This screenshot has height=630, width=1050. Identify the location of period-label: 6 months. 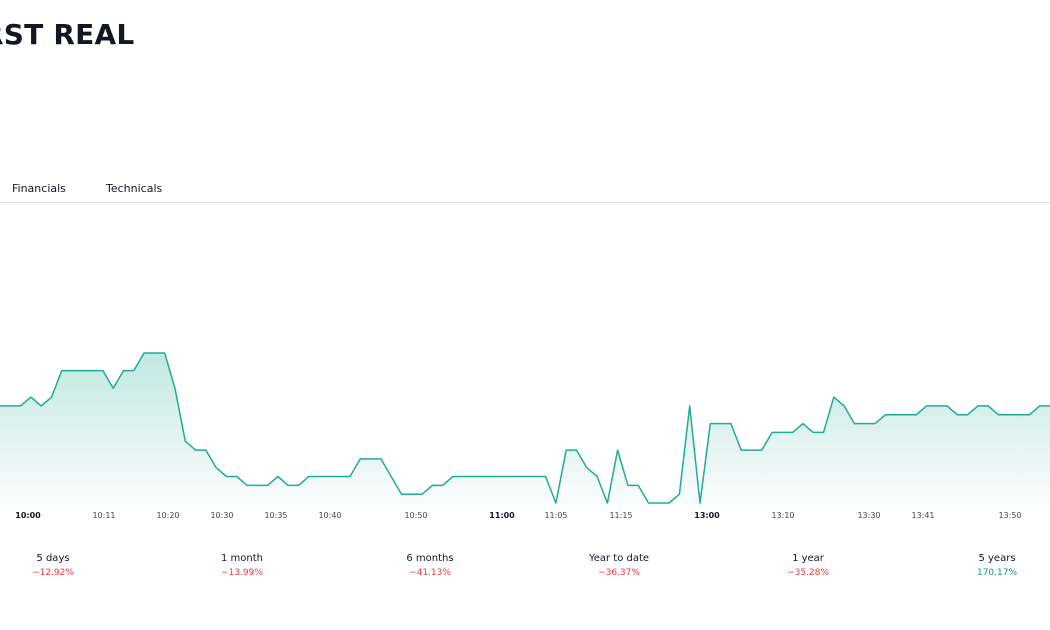
(430, 558).